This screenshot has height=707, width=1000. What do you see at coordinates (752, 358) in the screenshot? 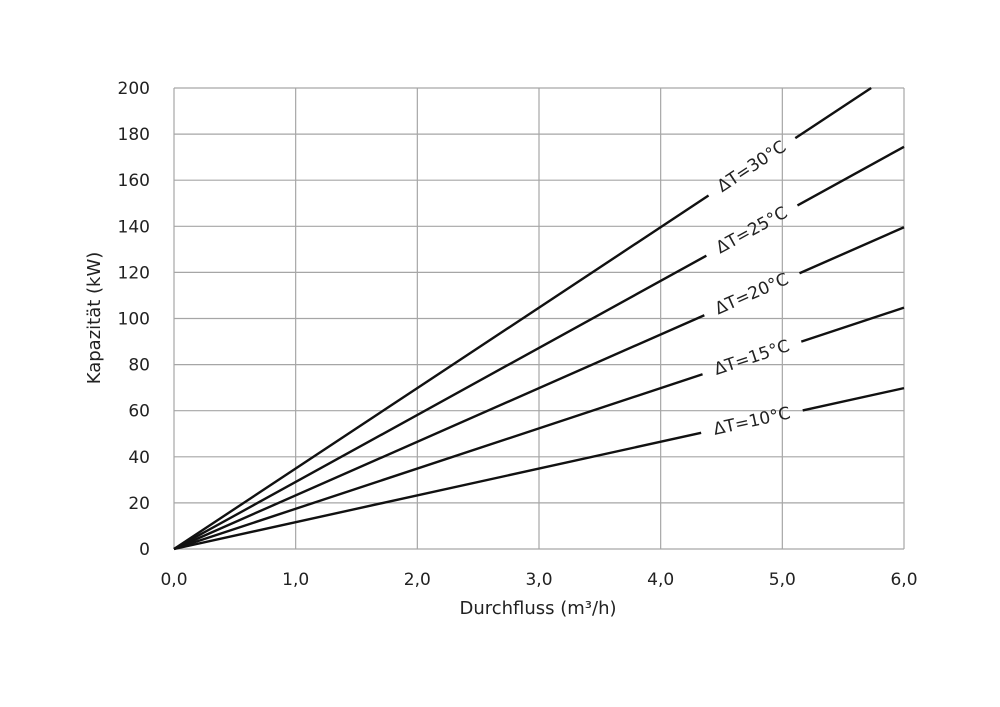
I see `series-label-1: ΔT=15°C` at bounding box center [752, 358].